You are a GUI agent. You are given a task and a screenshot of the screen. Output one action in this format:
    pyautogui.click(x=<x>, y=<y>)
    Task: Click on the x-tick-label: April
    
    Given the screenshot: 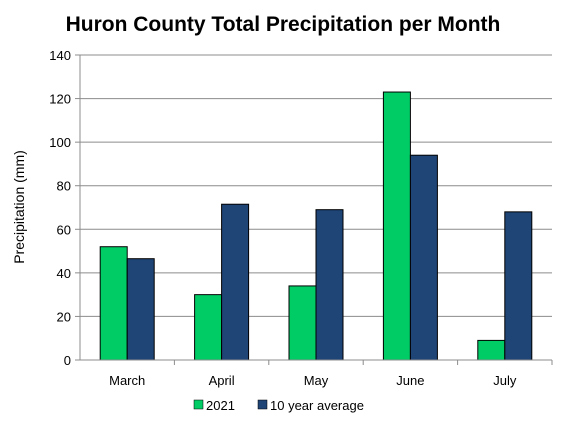 What is the action you would take?
    pyautogui.click(x=222, y=380)
    